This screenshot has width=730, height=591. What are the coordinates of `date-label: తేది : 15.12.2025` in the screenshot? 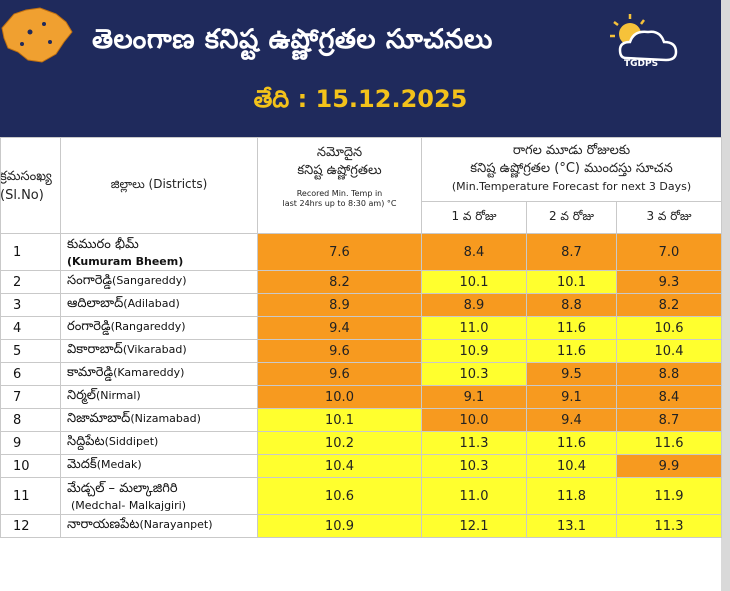 It's located at (360, 99).